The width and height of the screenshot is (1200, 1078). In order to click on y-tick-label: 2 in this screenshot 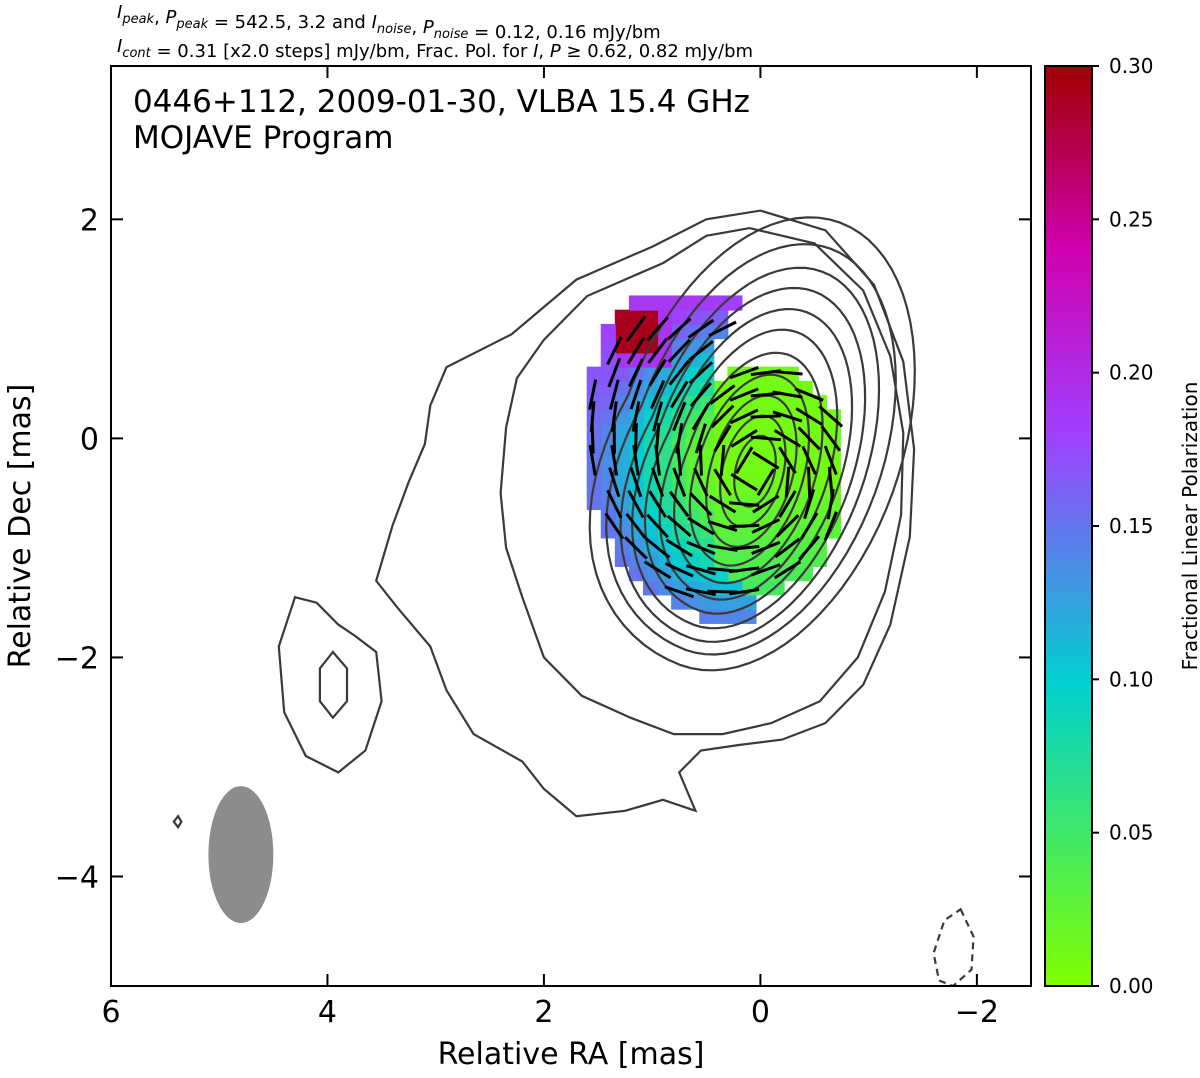, I will do `click(89, 220)`.